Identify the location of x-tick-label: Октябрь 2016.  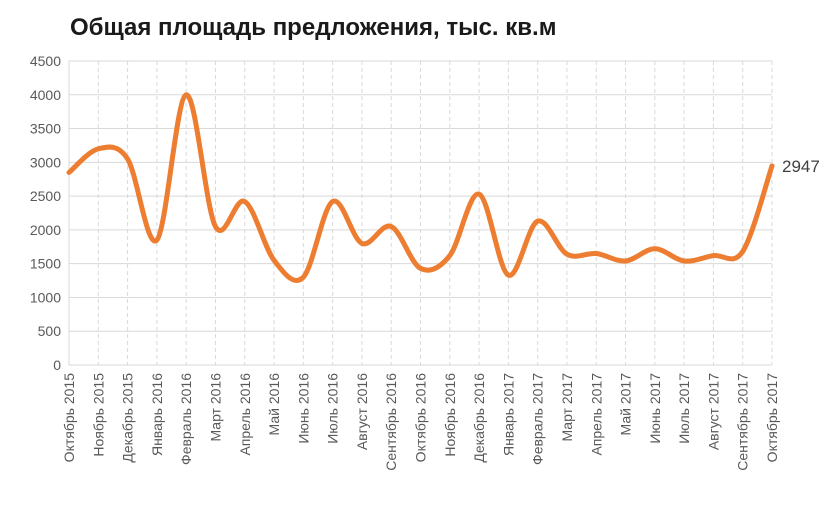
(421, 418).